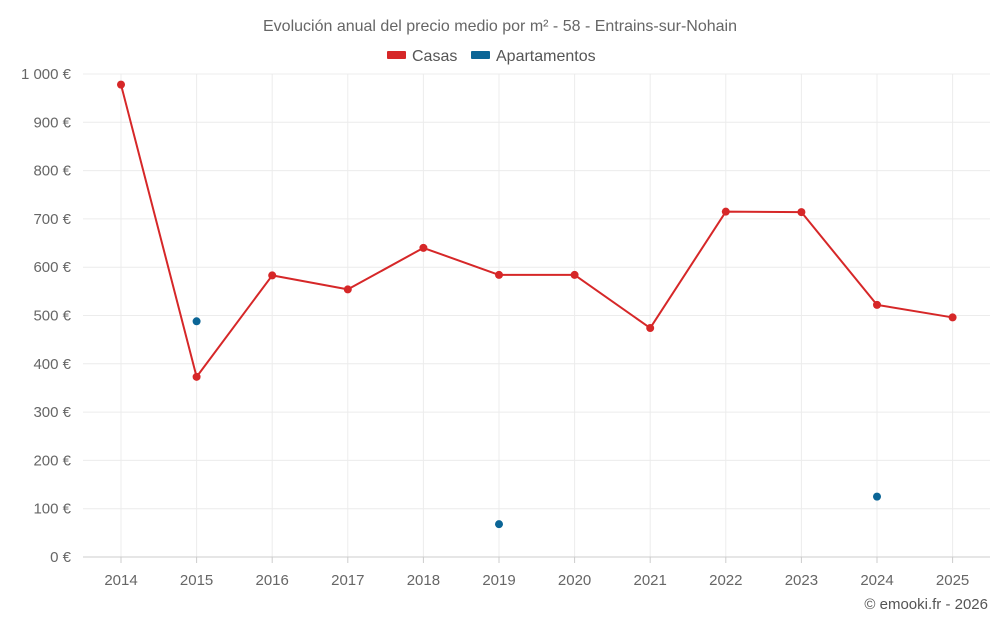 This screenshot has width=1000, height=625. Describe the element at coordinates (480, 55) in the screenshot. I see `legend-swatch-apartamentos` at that location.